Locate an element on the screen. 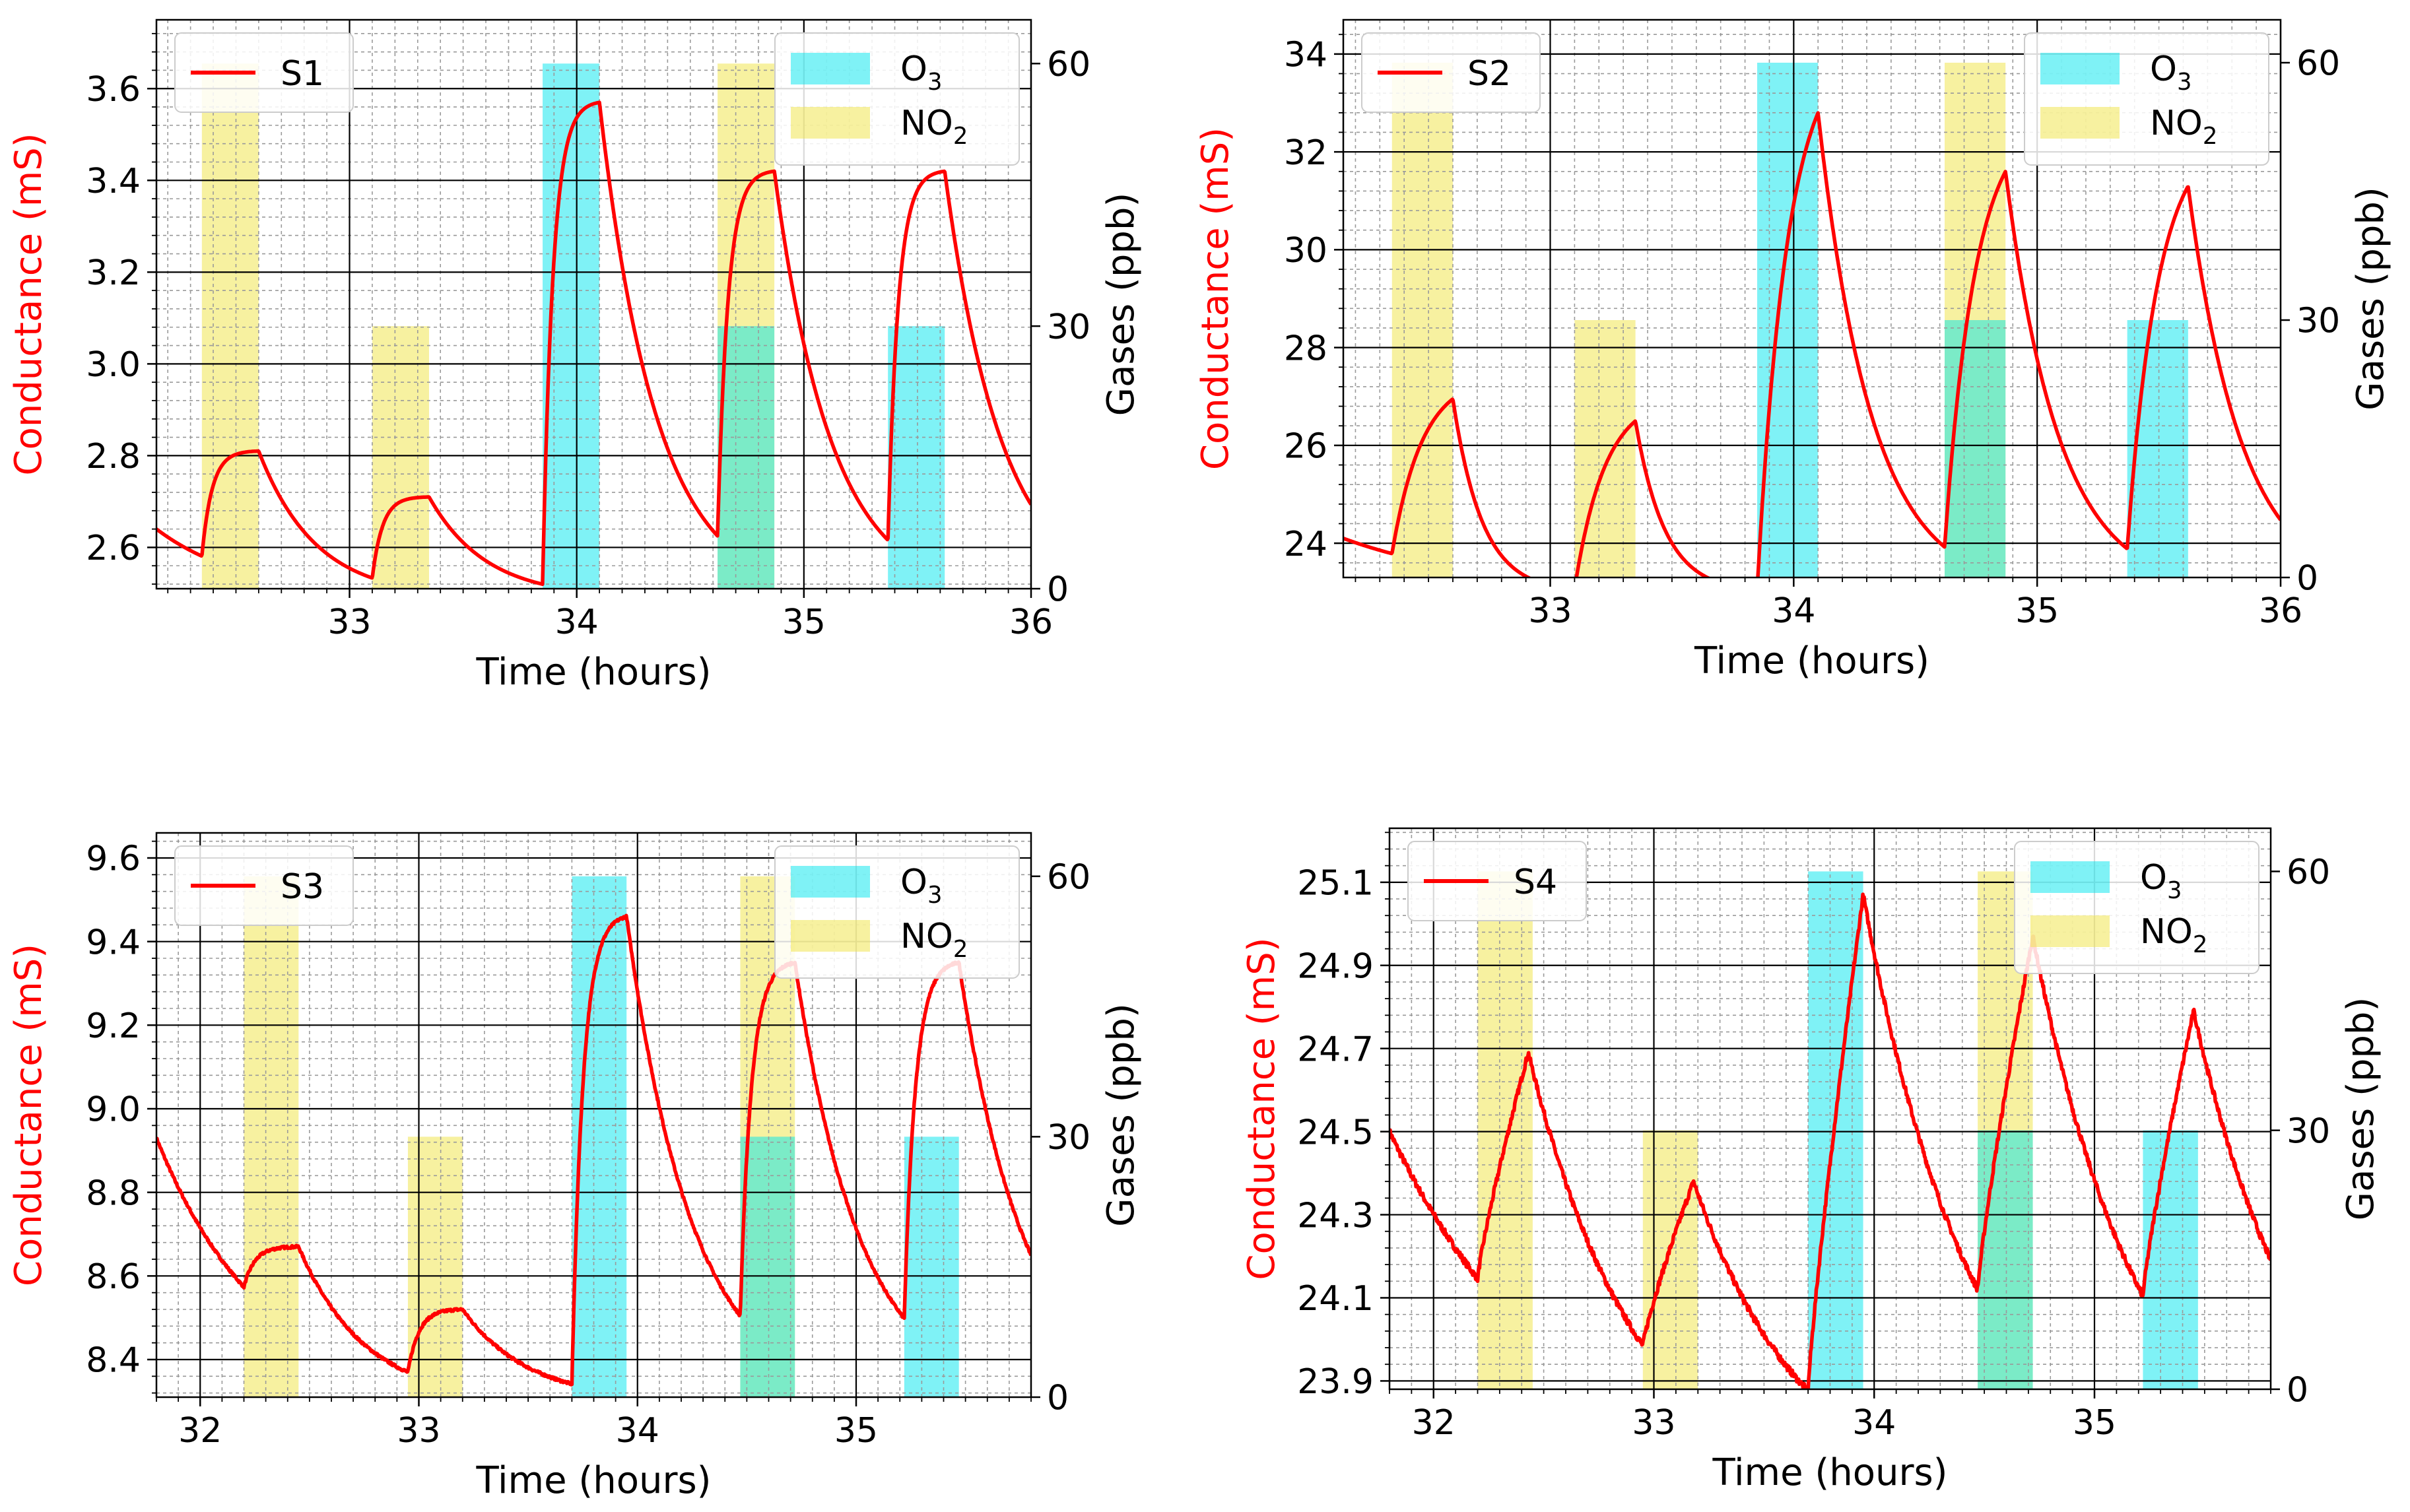  y-tick-label: 24.5 is located at coordinates (1335, 1132).